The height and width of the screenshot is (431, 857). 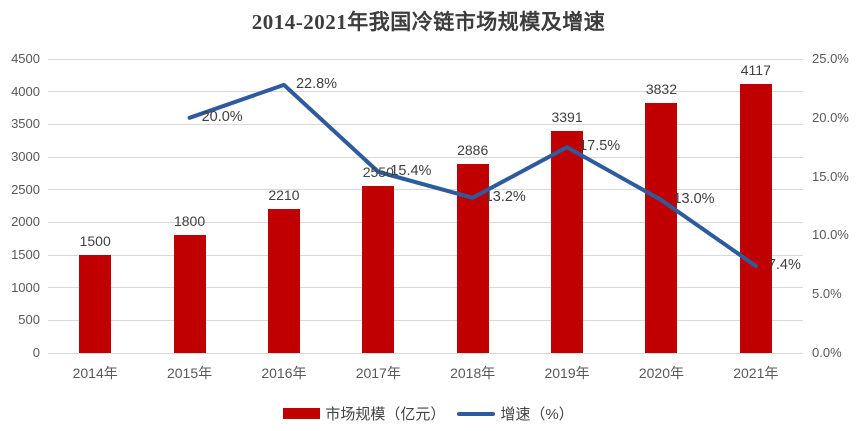 What do you see at coordinates (302, 413) in the screenshot?
I see `bar-series-swatch-icon` at bounding box center [302, 413].